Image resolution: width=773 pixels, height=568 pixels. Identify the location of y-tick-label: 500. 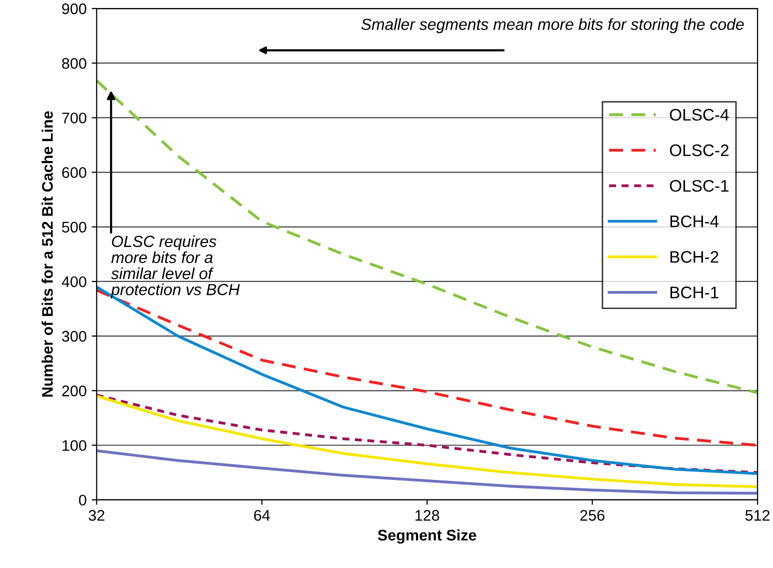
(74, 227).